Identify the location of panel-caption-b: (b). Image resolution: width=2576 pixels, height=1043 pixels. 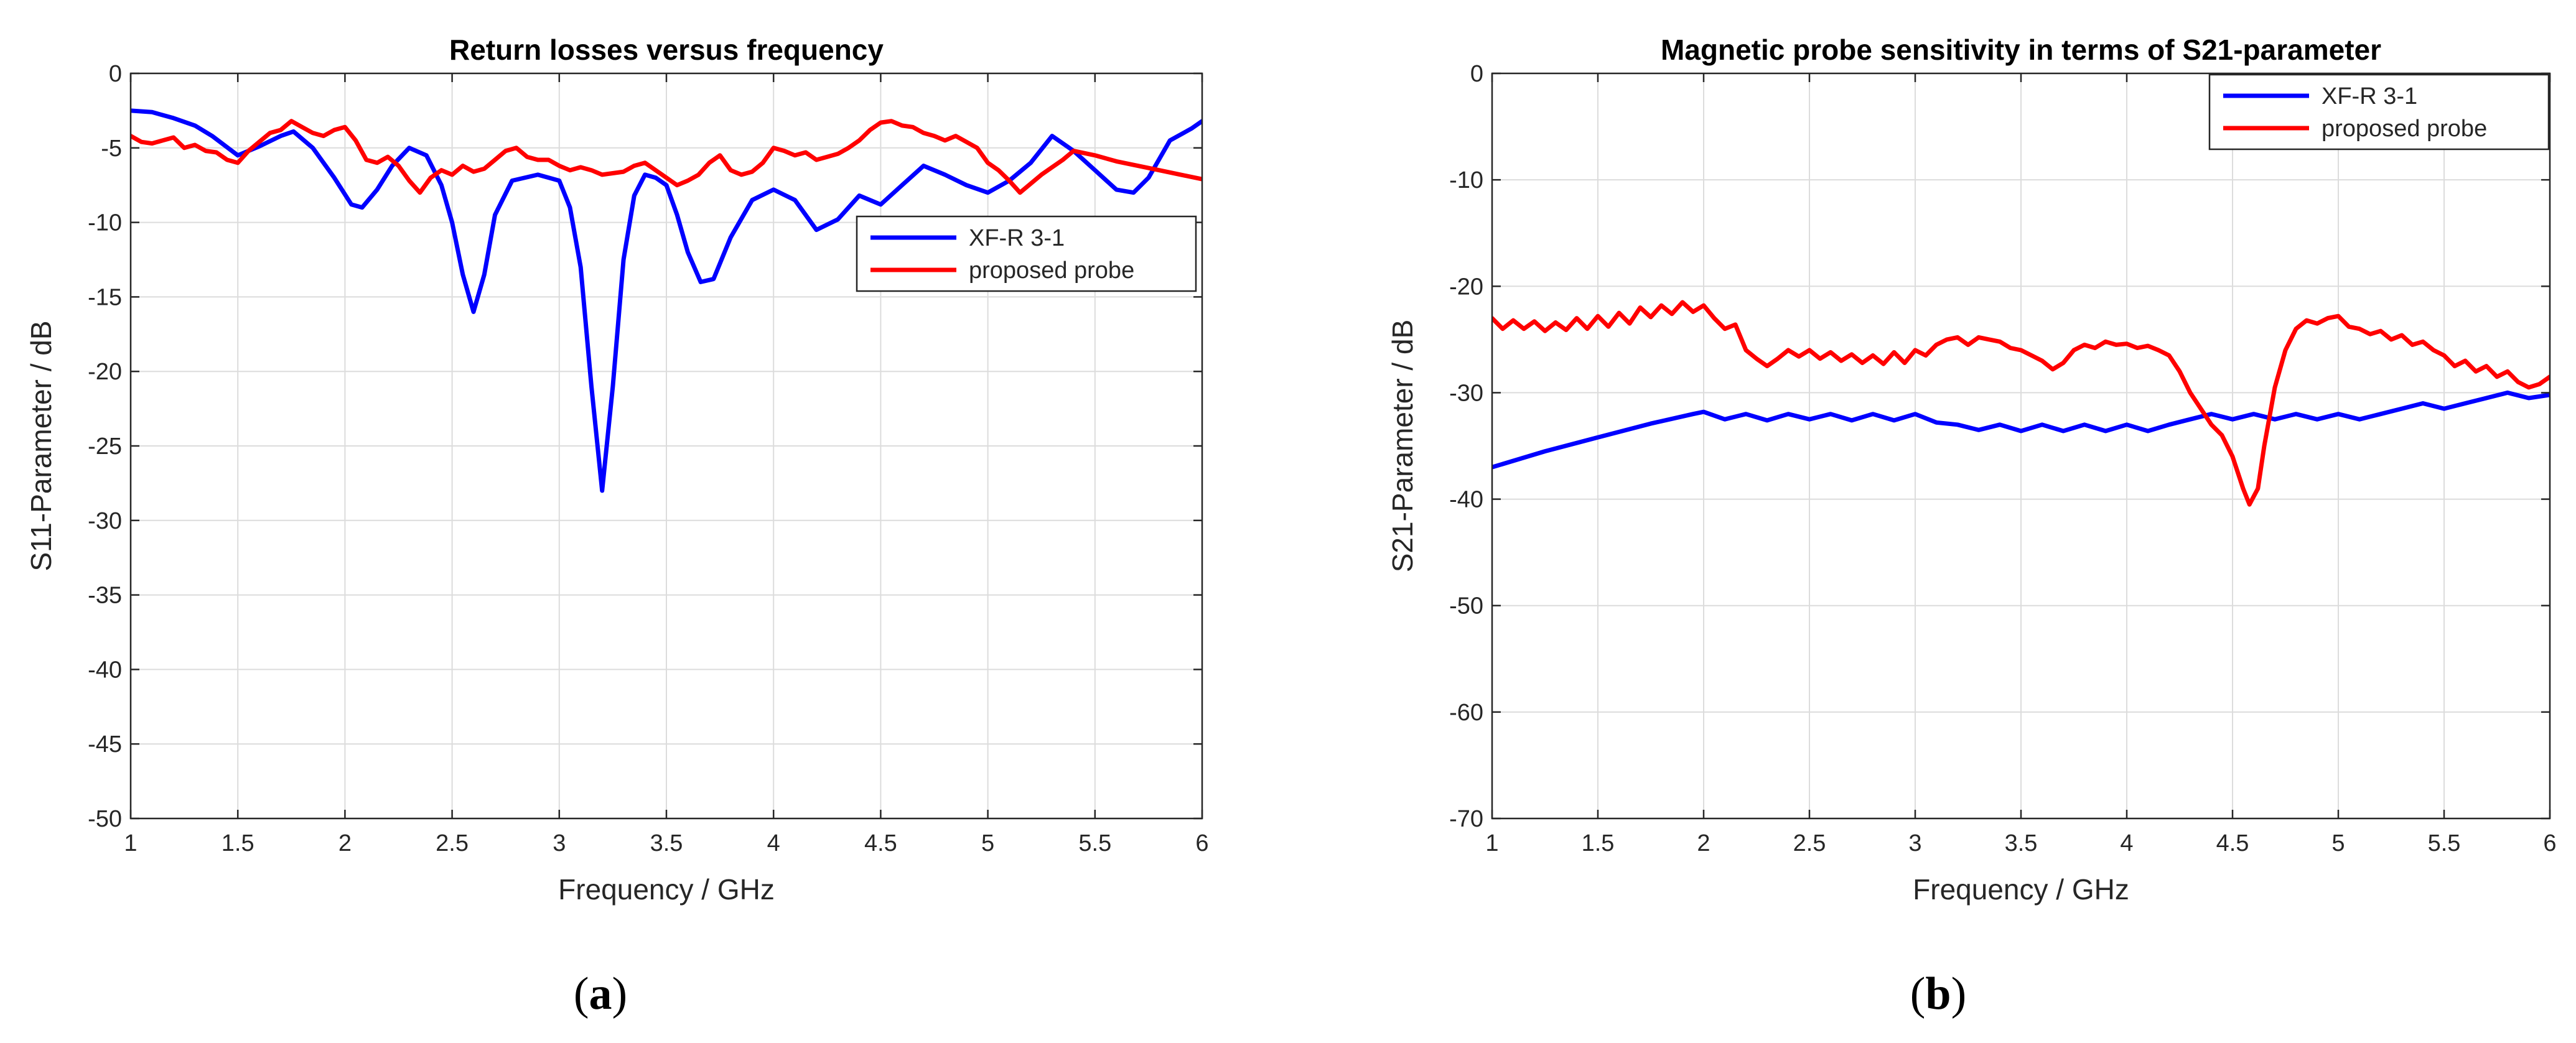
(1938, 994).